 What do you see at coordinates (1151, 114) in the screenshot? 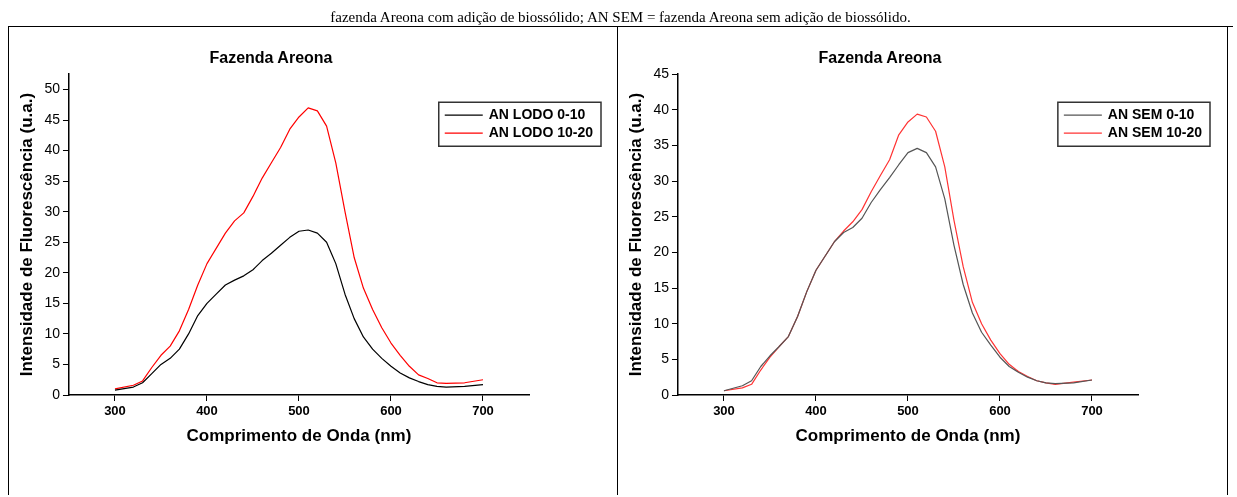
I see `legend-label: AN SEM 0-10` at bounding box center [1151, 114].